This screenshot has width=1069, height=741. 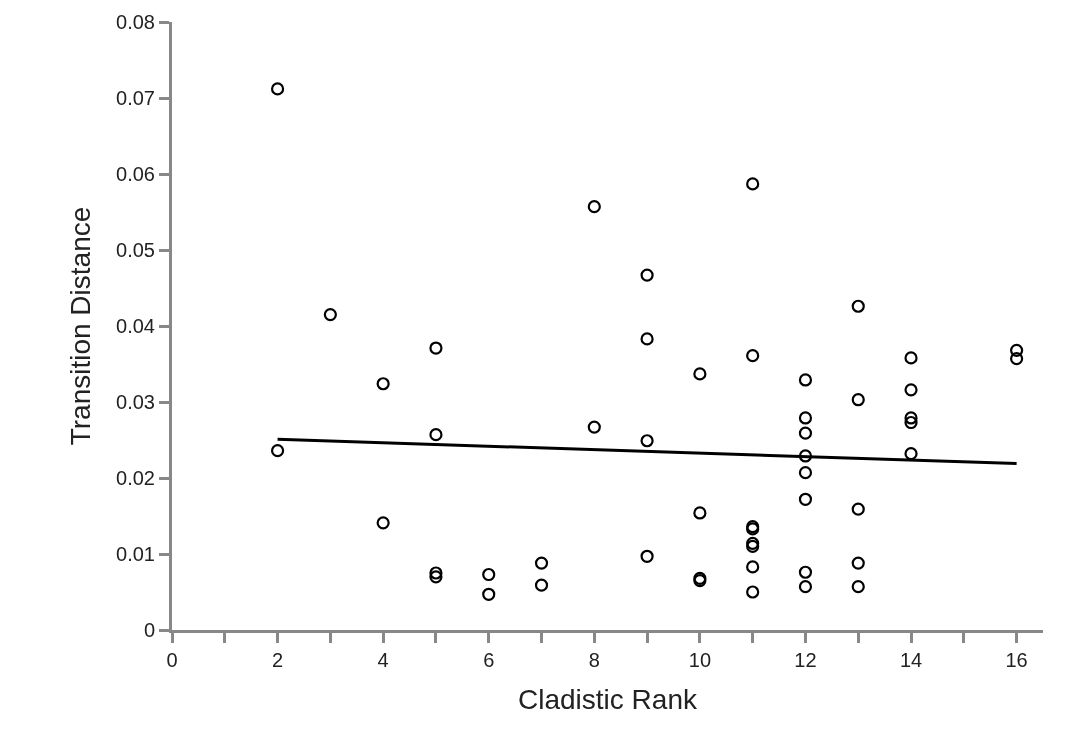 What do you see at coordinates (135, 326) in the screenshot?
I see `y-tick-label: 0.04` at bounding box center [135, 326].